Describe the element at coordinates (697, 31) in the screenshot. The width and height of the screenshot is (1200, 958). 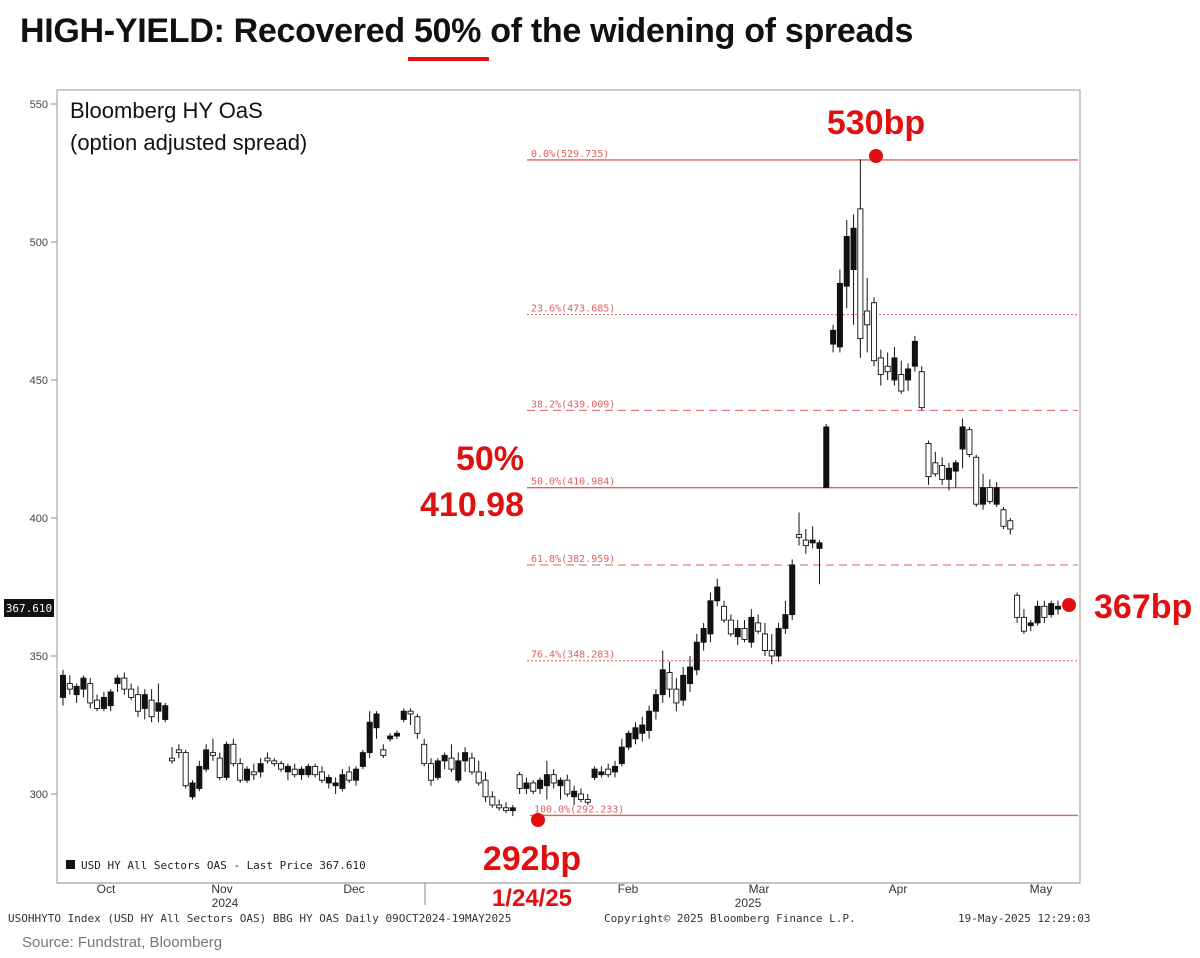
I see `title-text-after: of the widening of spreads` at that location.